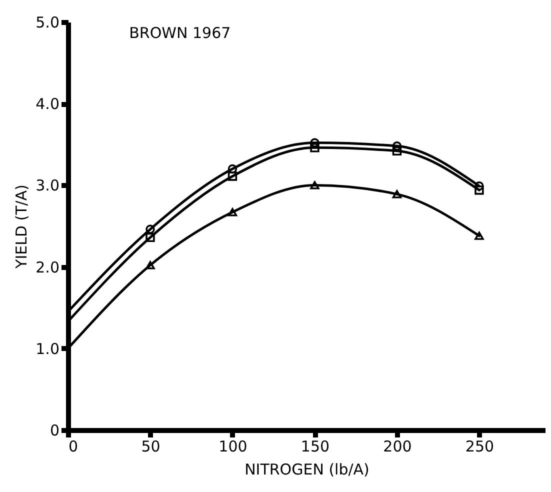  Describe the element at coordinates (397, 447) in the screenshot. I see `x-tick-label: 200` at that location.